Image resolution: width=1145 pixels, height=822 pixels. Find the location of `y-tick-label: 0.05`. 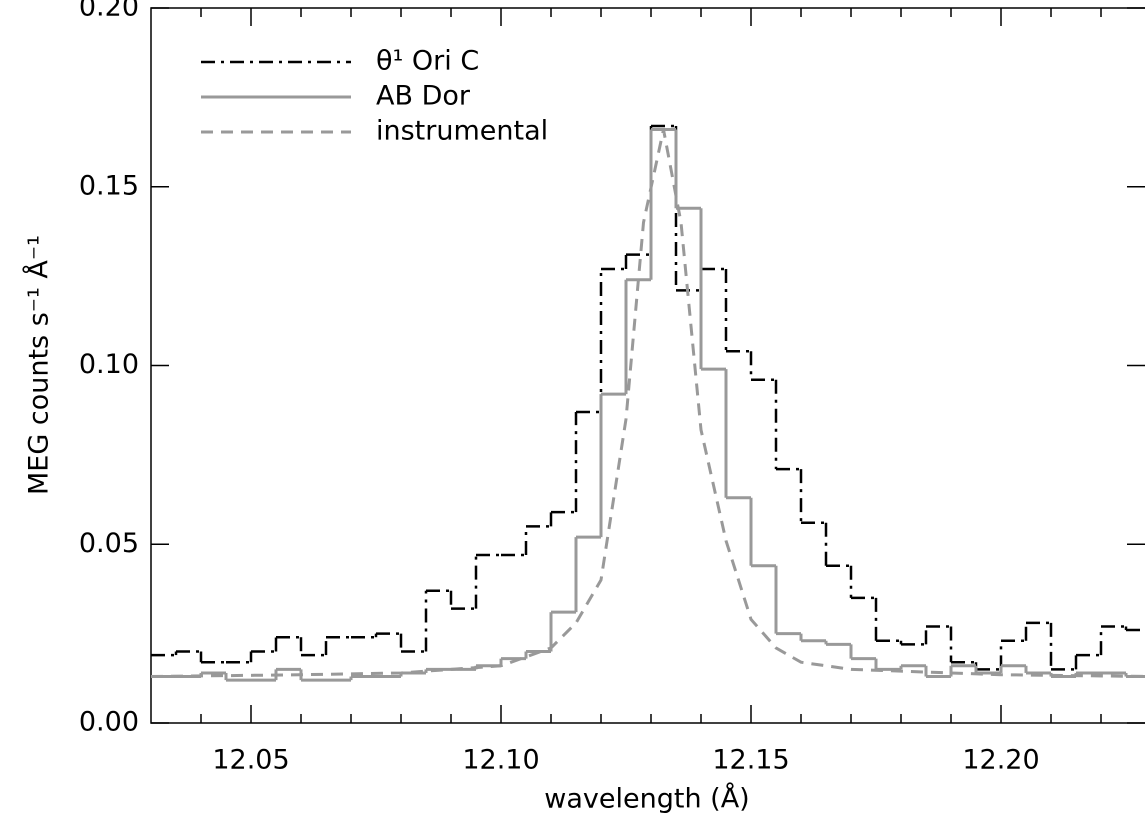

y-tick-label: 0.05 is located at coordinates (109, 543).